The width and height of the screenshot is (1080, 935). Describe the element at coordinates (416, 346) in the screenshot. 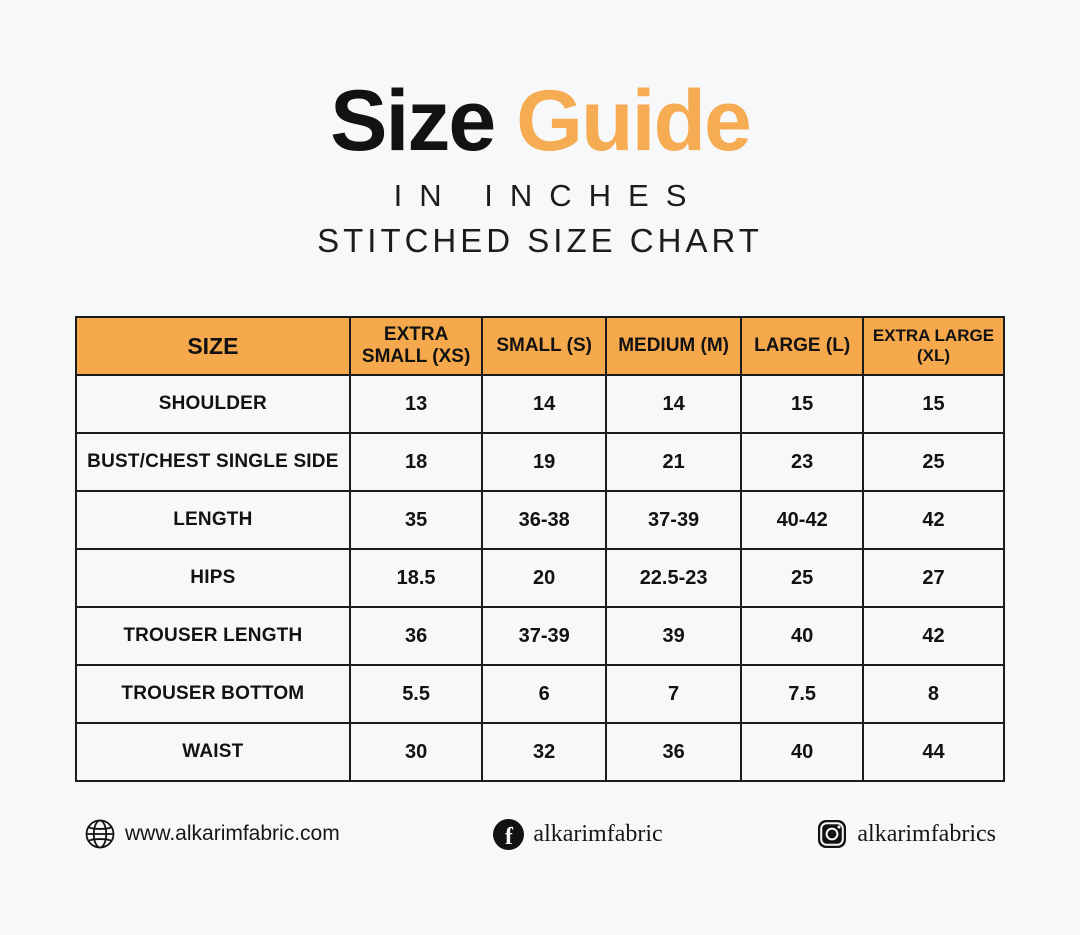

I see `column-header-extra-small: EXTRA SMALL (XS)` at that location.